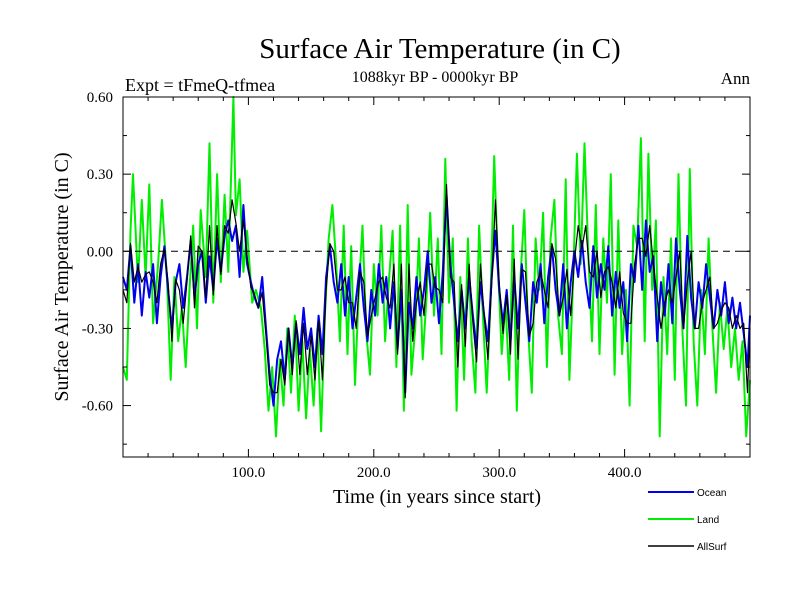 The width and height of the screenshot is (800, 600). I want to click on y-tick-label: 0.00, so click(100, 252).